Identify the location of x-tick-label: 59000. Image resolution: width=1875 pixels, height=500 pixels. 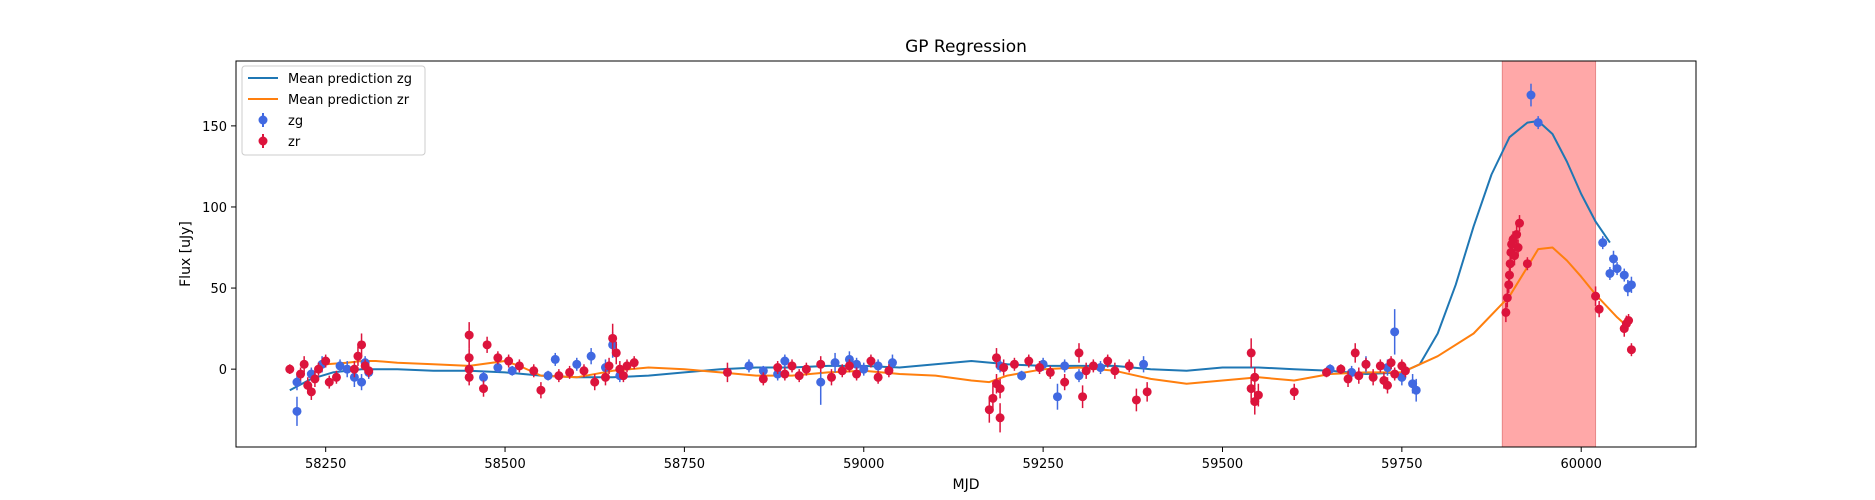
(863, 464).